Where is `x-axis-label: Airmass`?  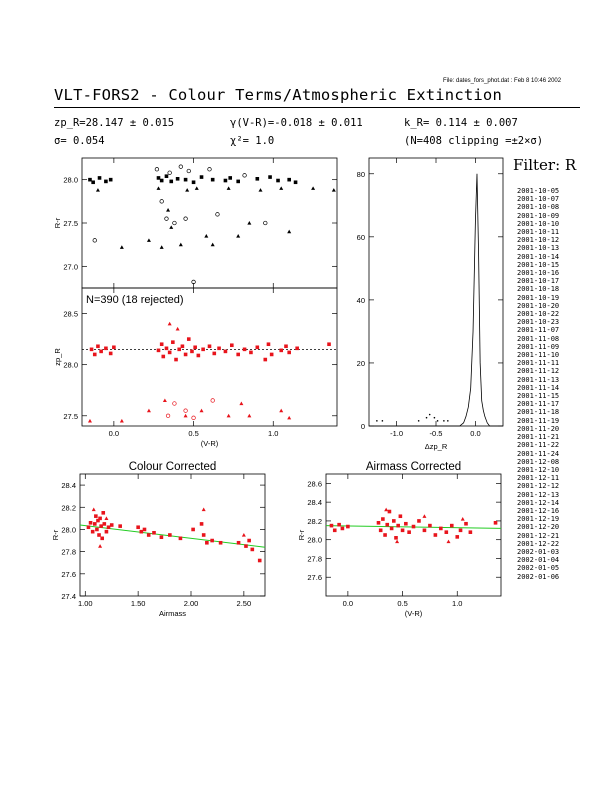 x-axis-label: Airmass is located at coordinates (172, 613).